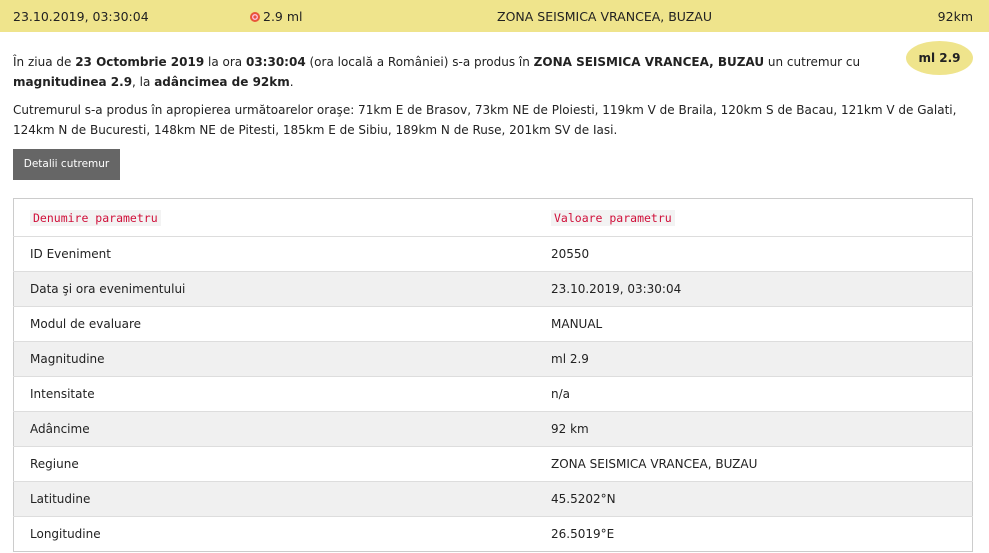 The width and height of the screenshot is (989, 553). What do you see at coordinates (274, 324) in the screenshot?
I see `param-name: Modul de evaluare` at bounding box center [274, 324].